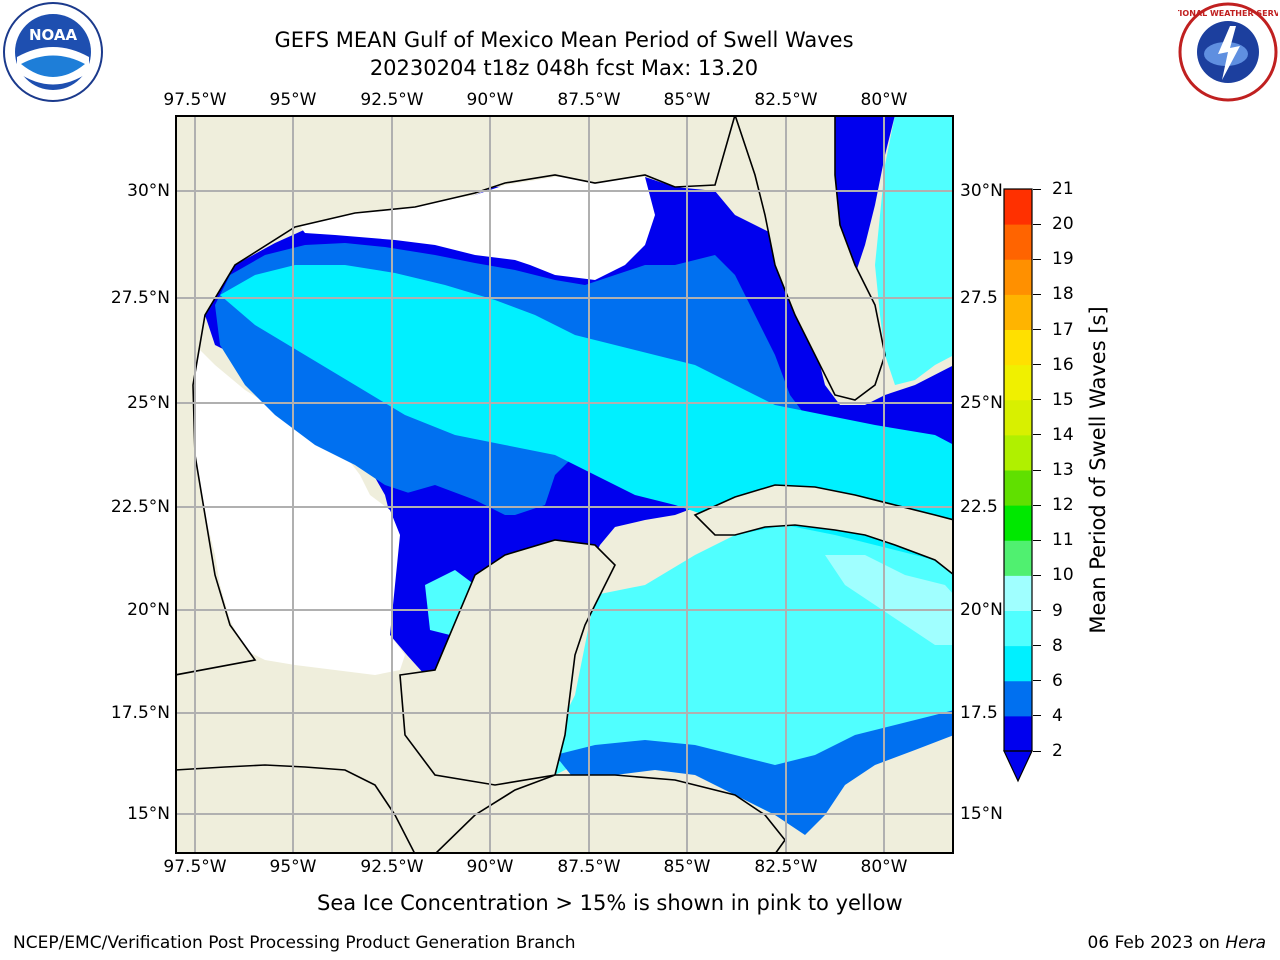 The width and height of the screenshot is (1280, 960). I want to click on colorbar-extend-arrow, so click(1018, 766).